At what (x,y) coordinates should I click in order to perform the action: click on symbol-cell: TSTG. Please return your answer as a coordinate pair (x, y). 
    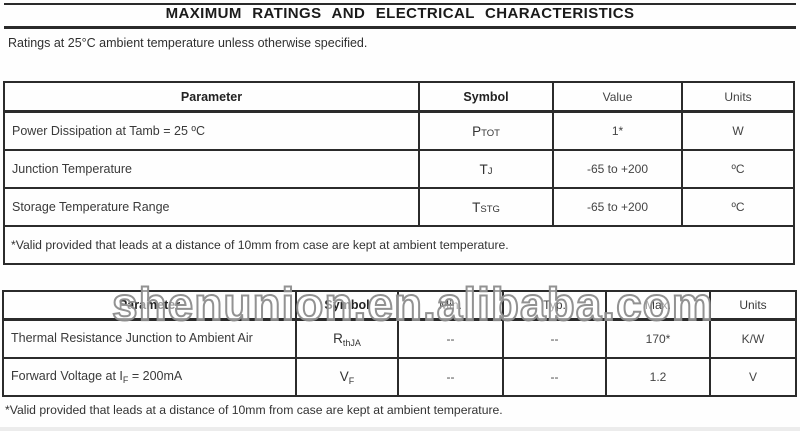
    Looking at the image, I should click on (486, 207).